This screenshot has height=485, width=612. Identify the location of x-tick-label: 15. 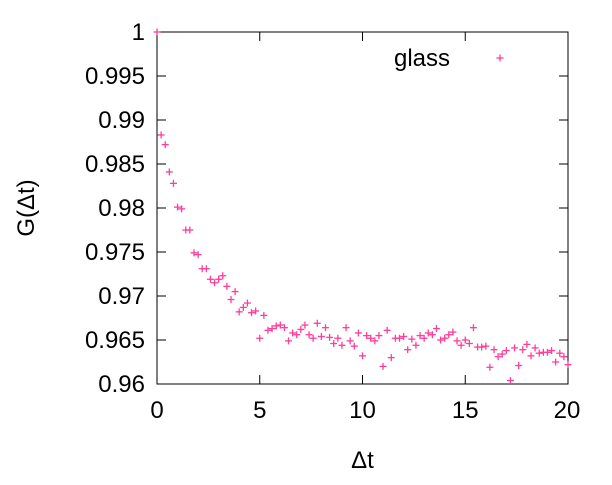
(465, 410).